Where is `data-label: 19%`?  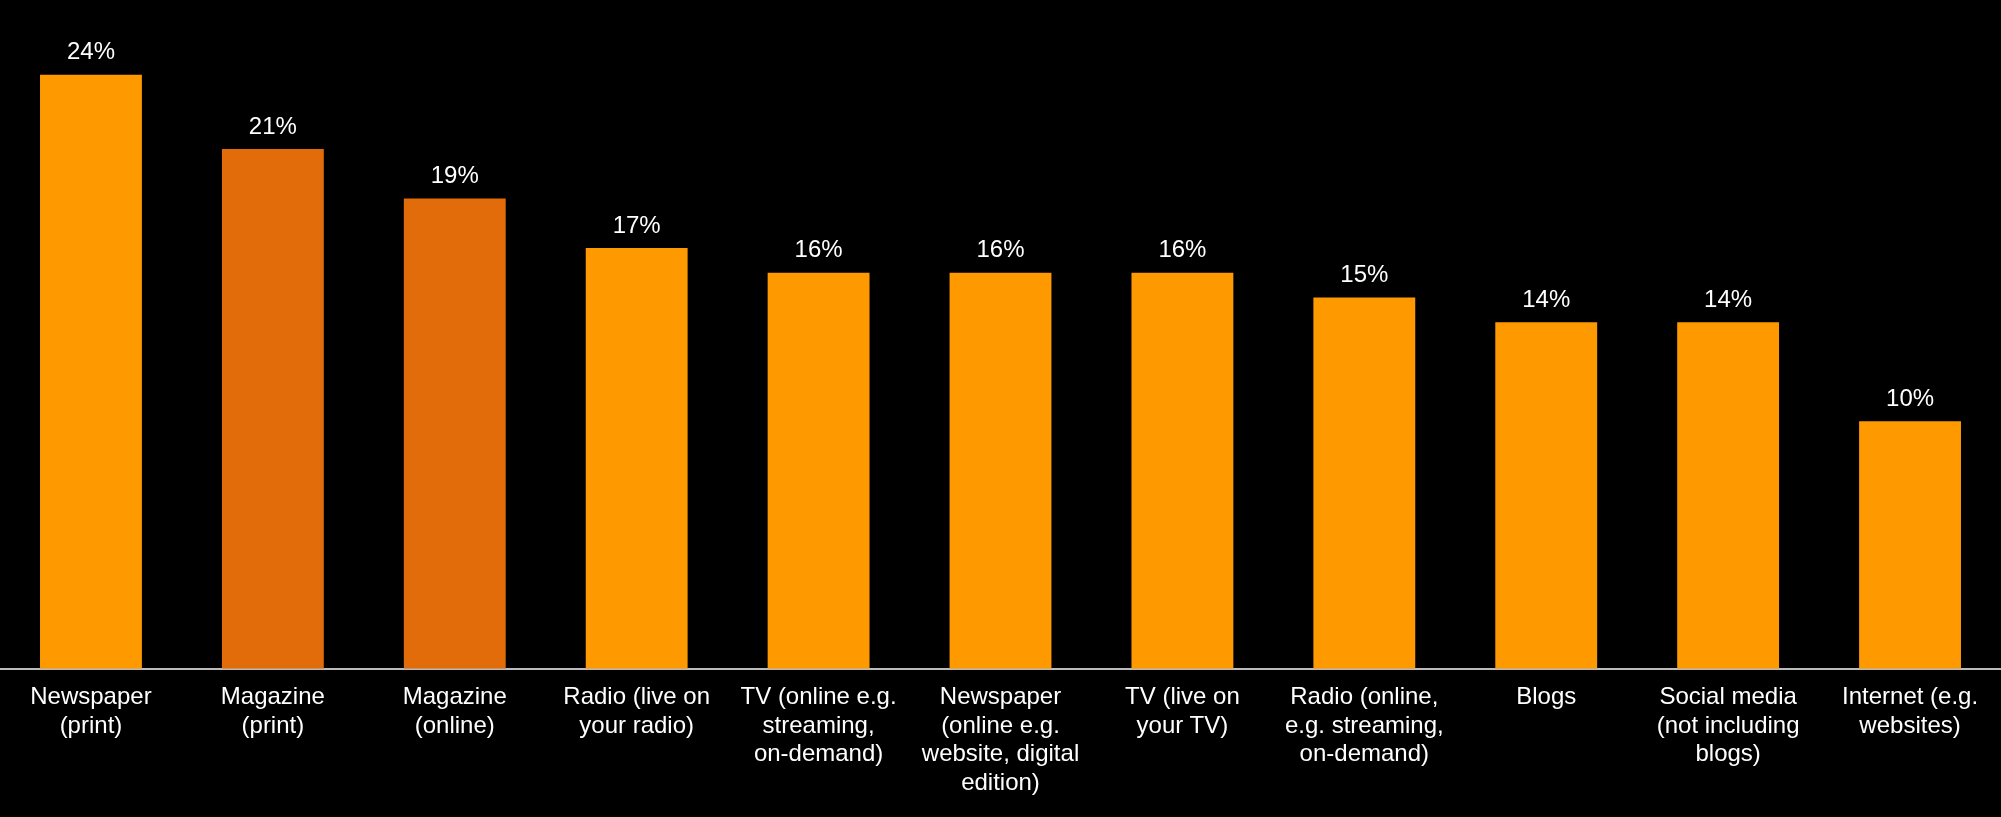
data-label: 19% is located at coordinates (454, 175).